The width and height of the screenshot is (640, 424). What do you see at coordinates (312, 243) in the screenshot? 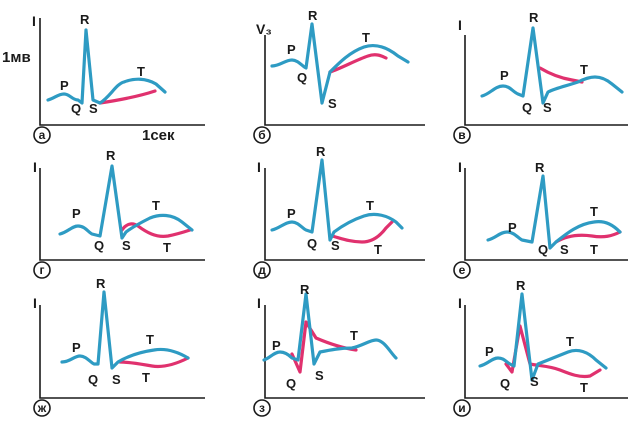
I see `panel-e-q-label: Q` at bounding box center [312, 243].